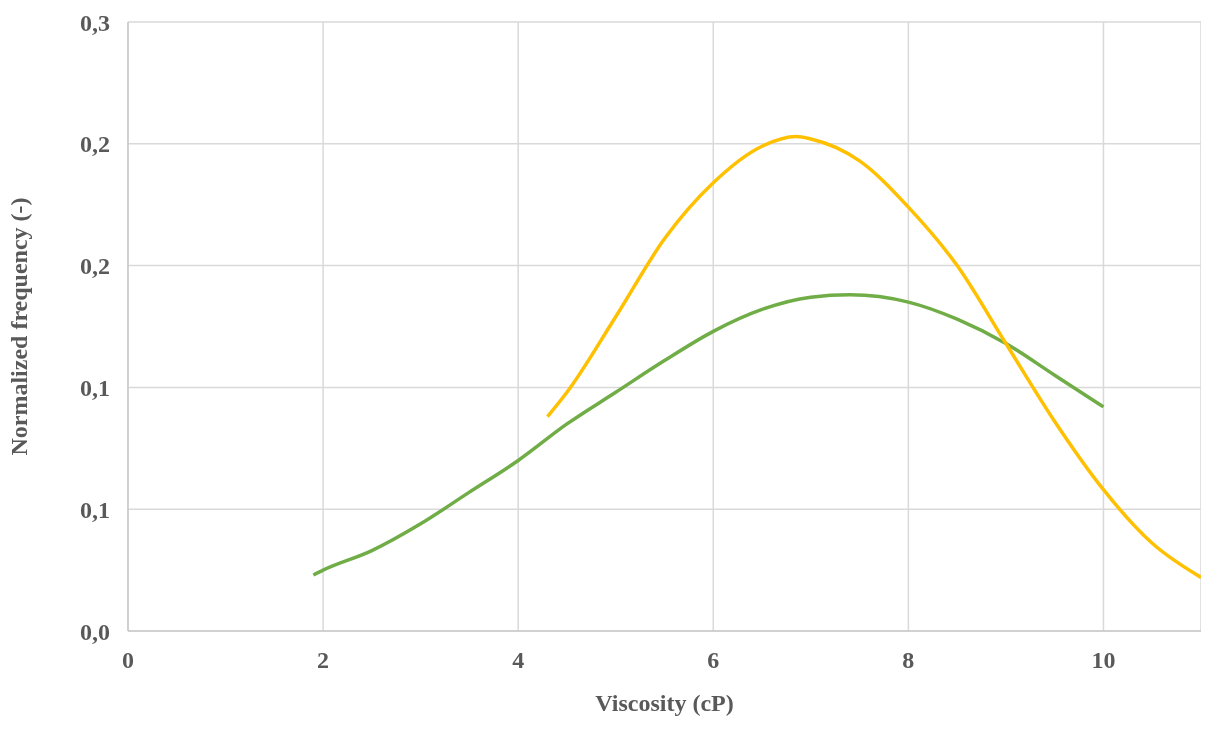 Image resolution: width=1209 pixels, height=739 pixels. What do you see at coordinates (908, 660) in the screenshot?
I see `x-tick-label: 8` at bounding box center [908, 660].